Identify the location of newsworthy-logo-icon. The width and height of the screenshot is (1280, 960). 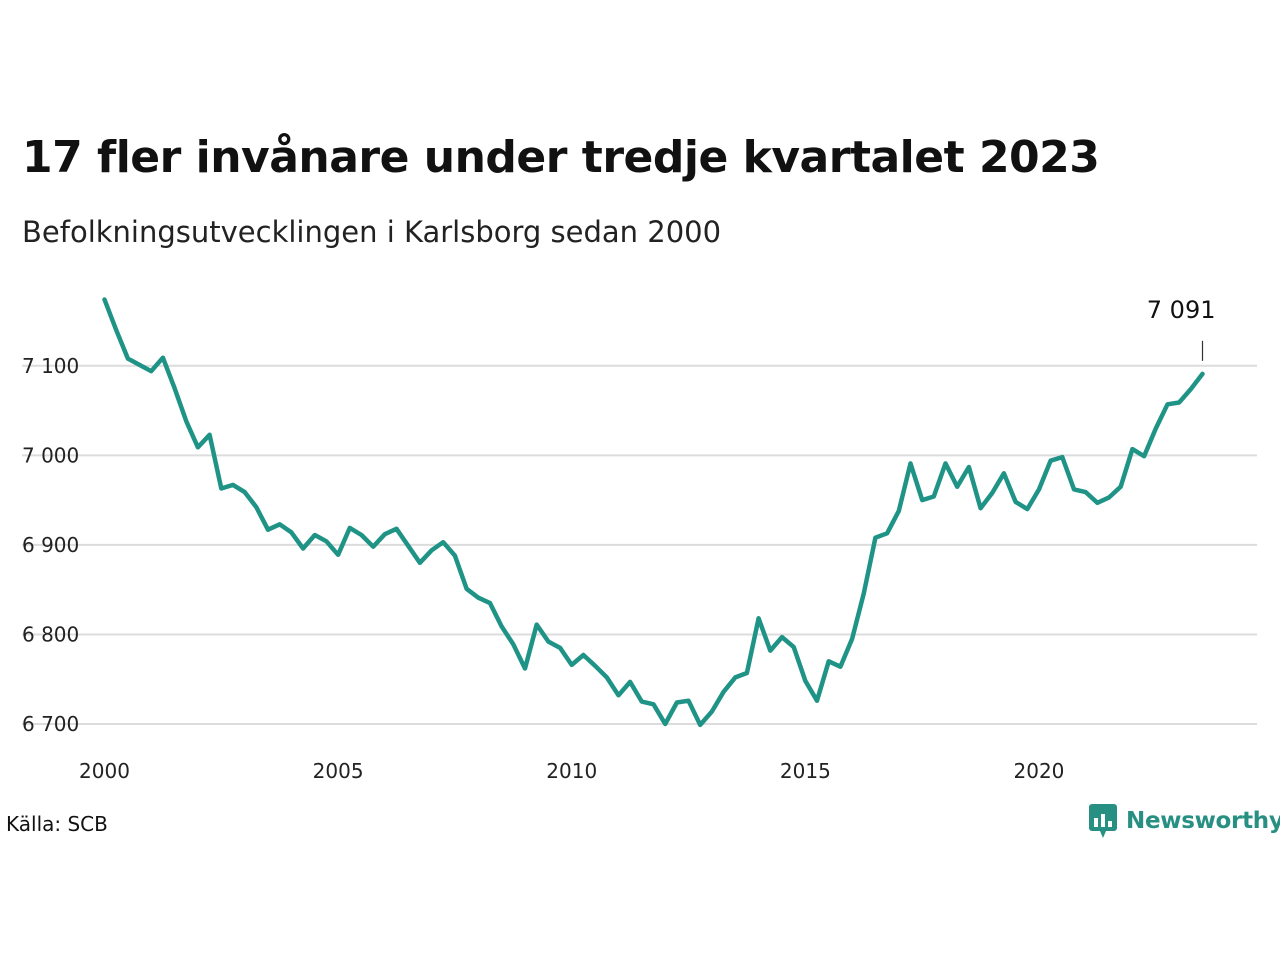
(1103, 821).